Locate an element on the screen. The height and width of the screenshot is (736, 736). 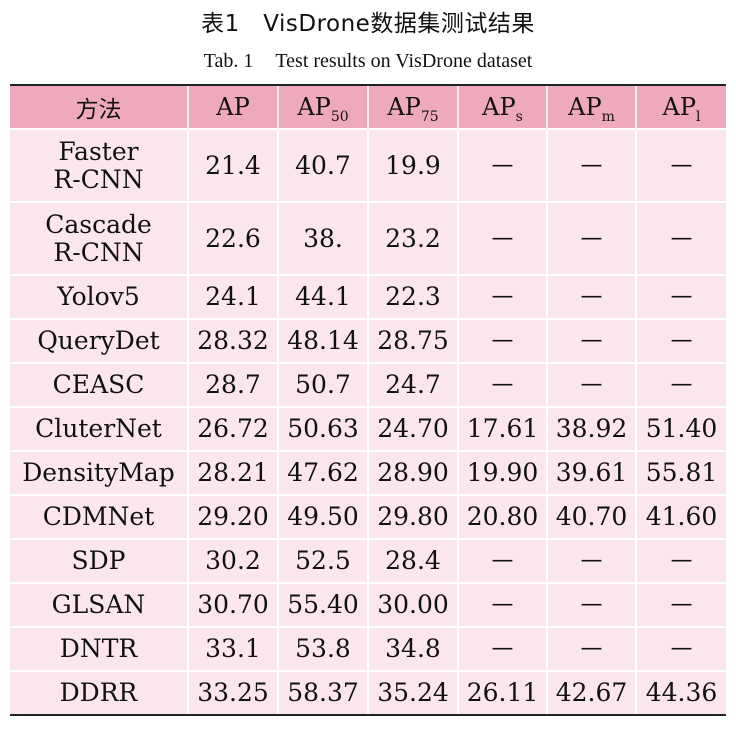
value-cell: 41.60 is located at coordinates (680, 516).